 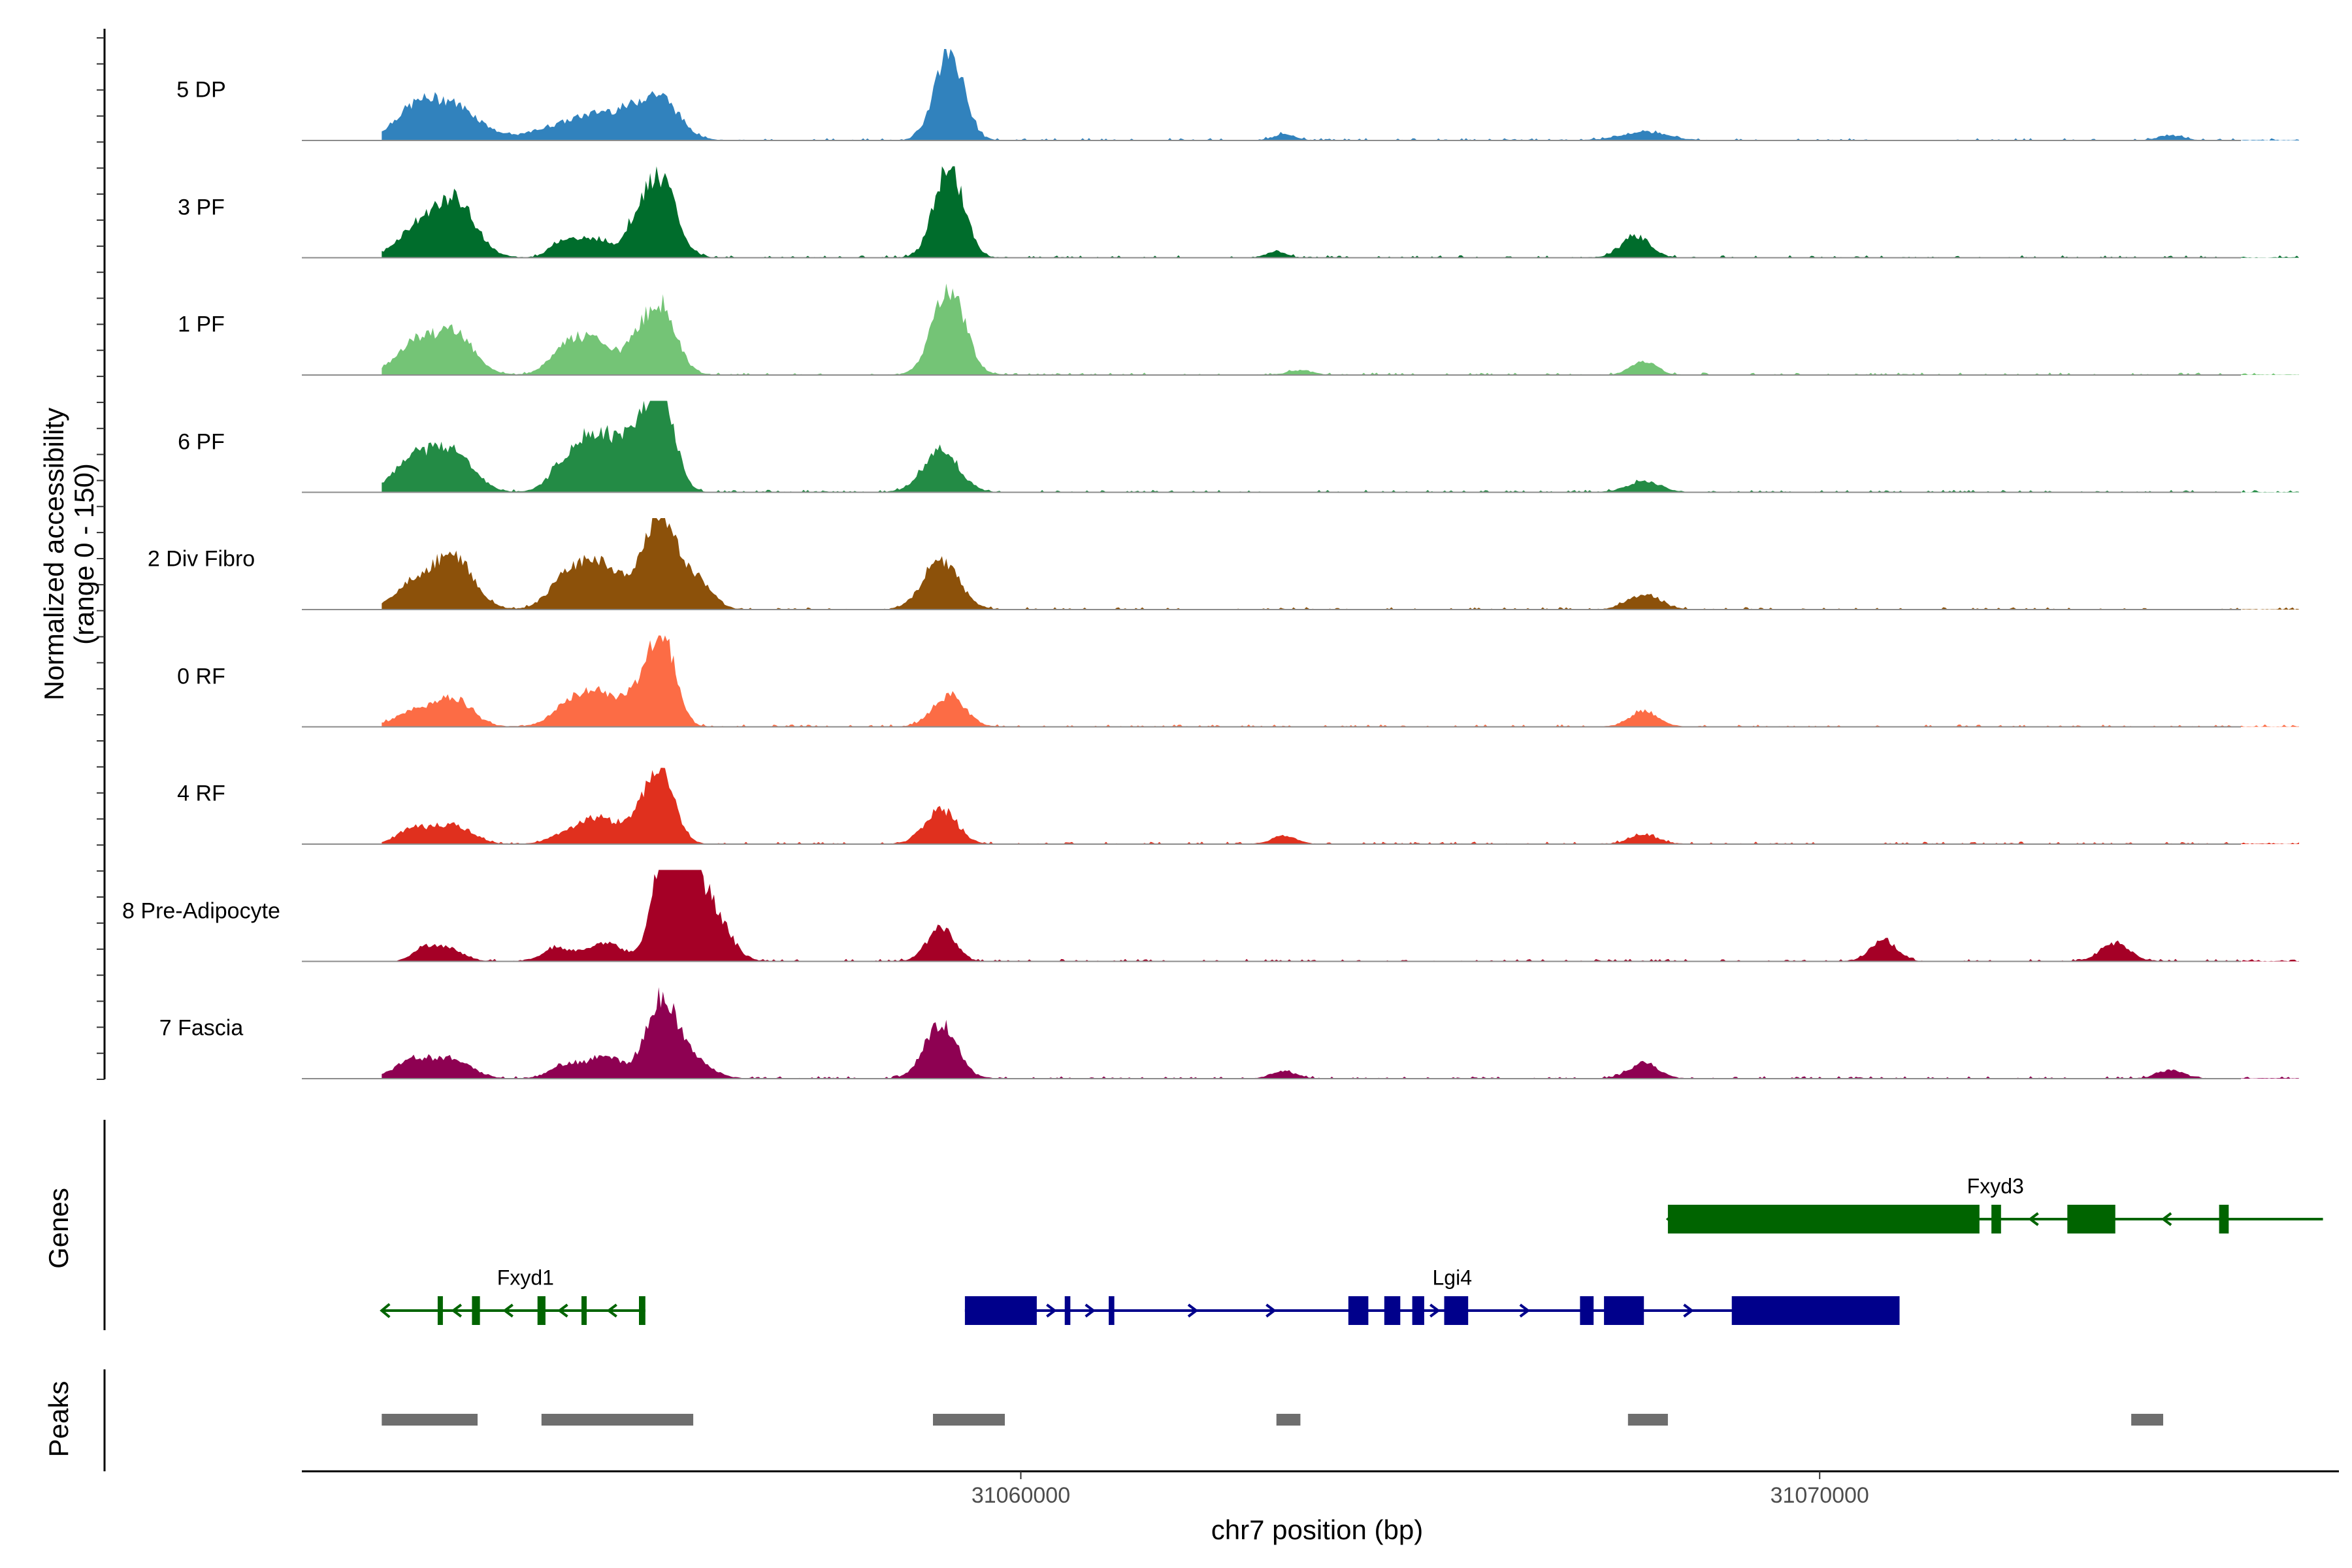 What do you see at coordinates (201, 1028) in the screenshot?
I see `track-label: 7 Fascia` at bounding box center [201, 1028].